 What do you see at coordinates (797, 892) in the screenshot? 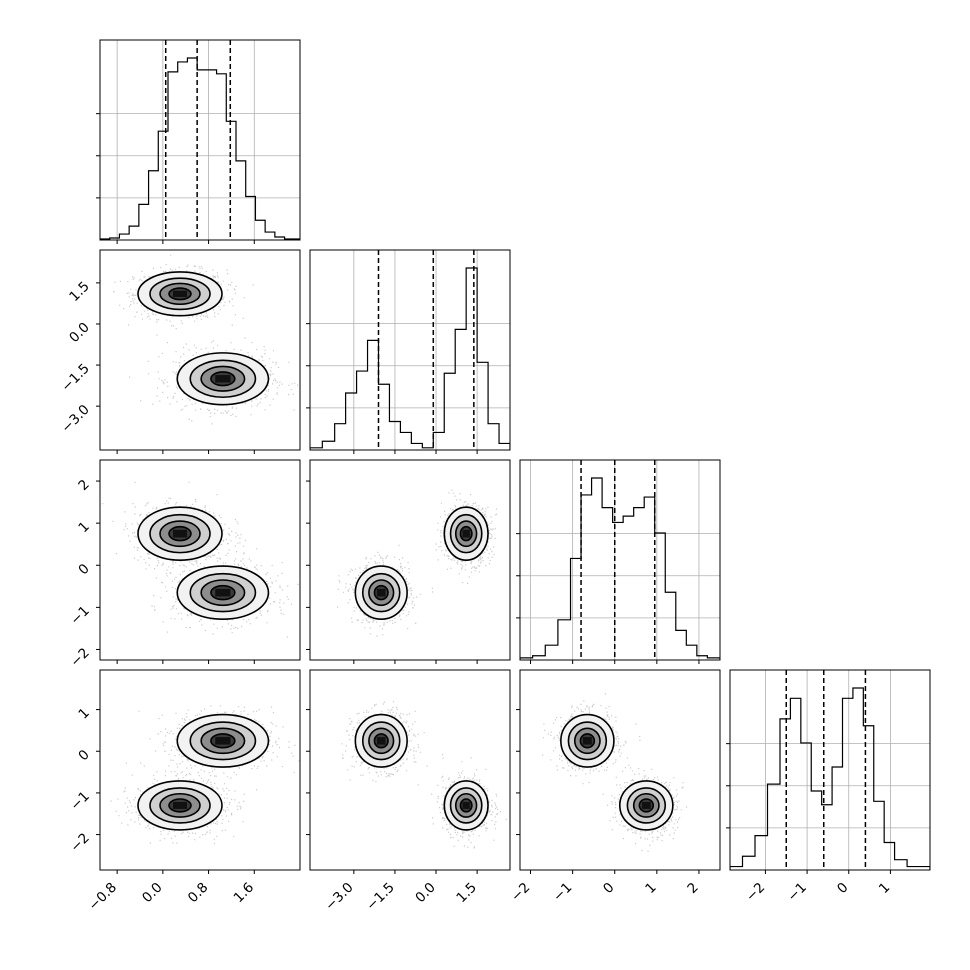
I see `x-tick-label-3-1: −1` at bounding box center [797, 892].